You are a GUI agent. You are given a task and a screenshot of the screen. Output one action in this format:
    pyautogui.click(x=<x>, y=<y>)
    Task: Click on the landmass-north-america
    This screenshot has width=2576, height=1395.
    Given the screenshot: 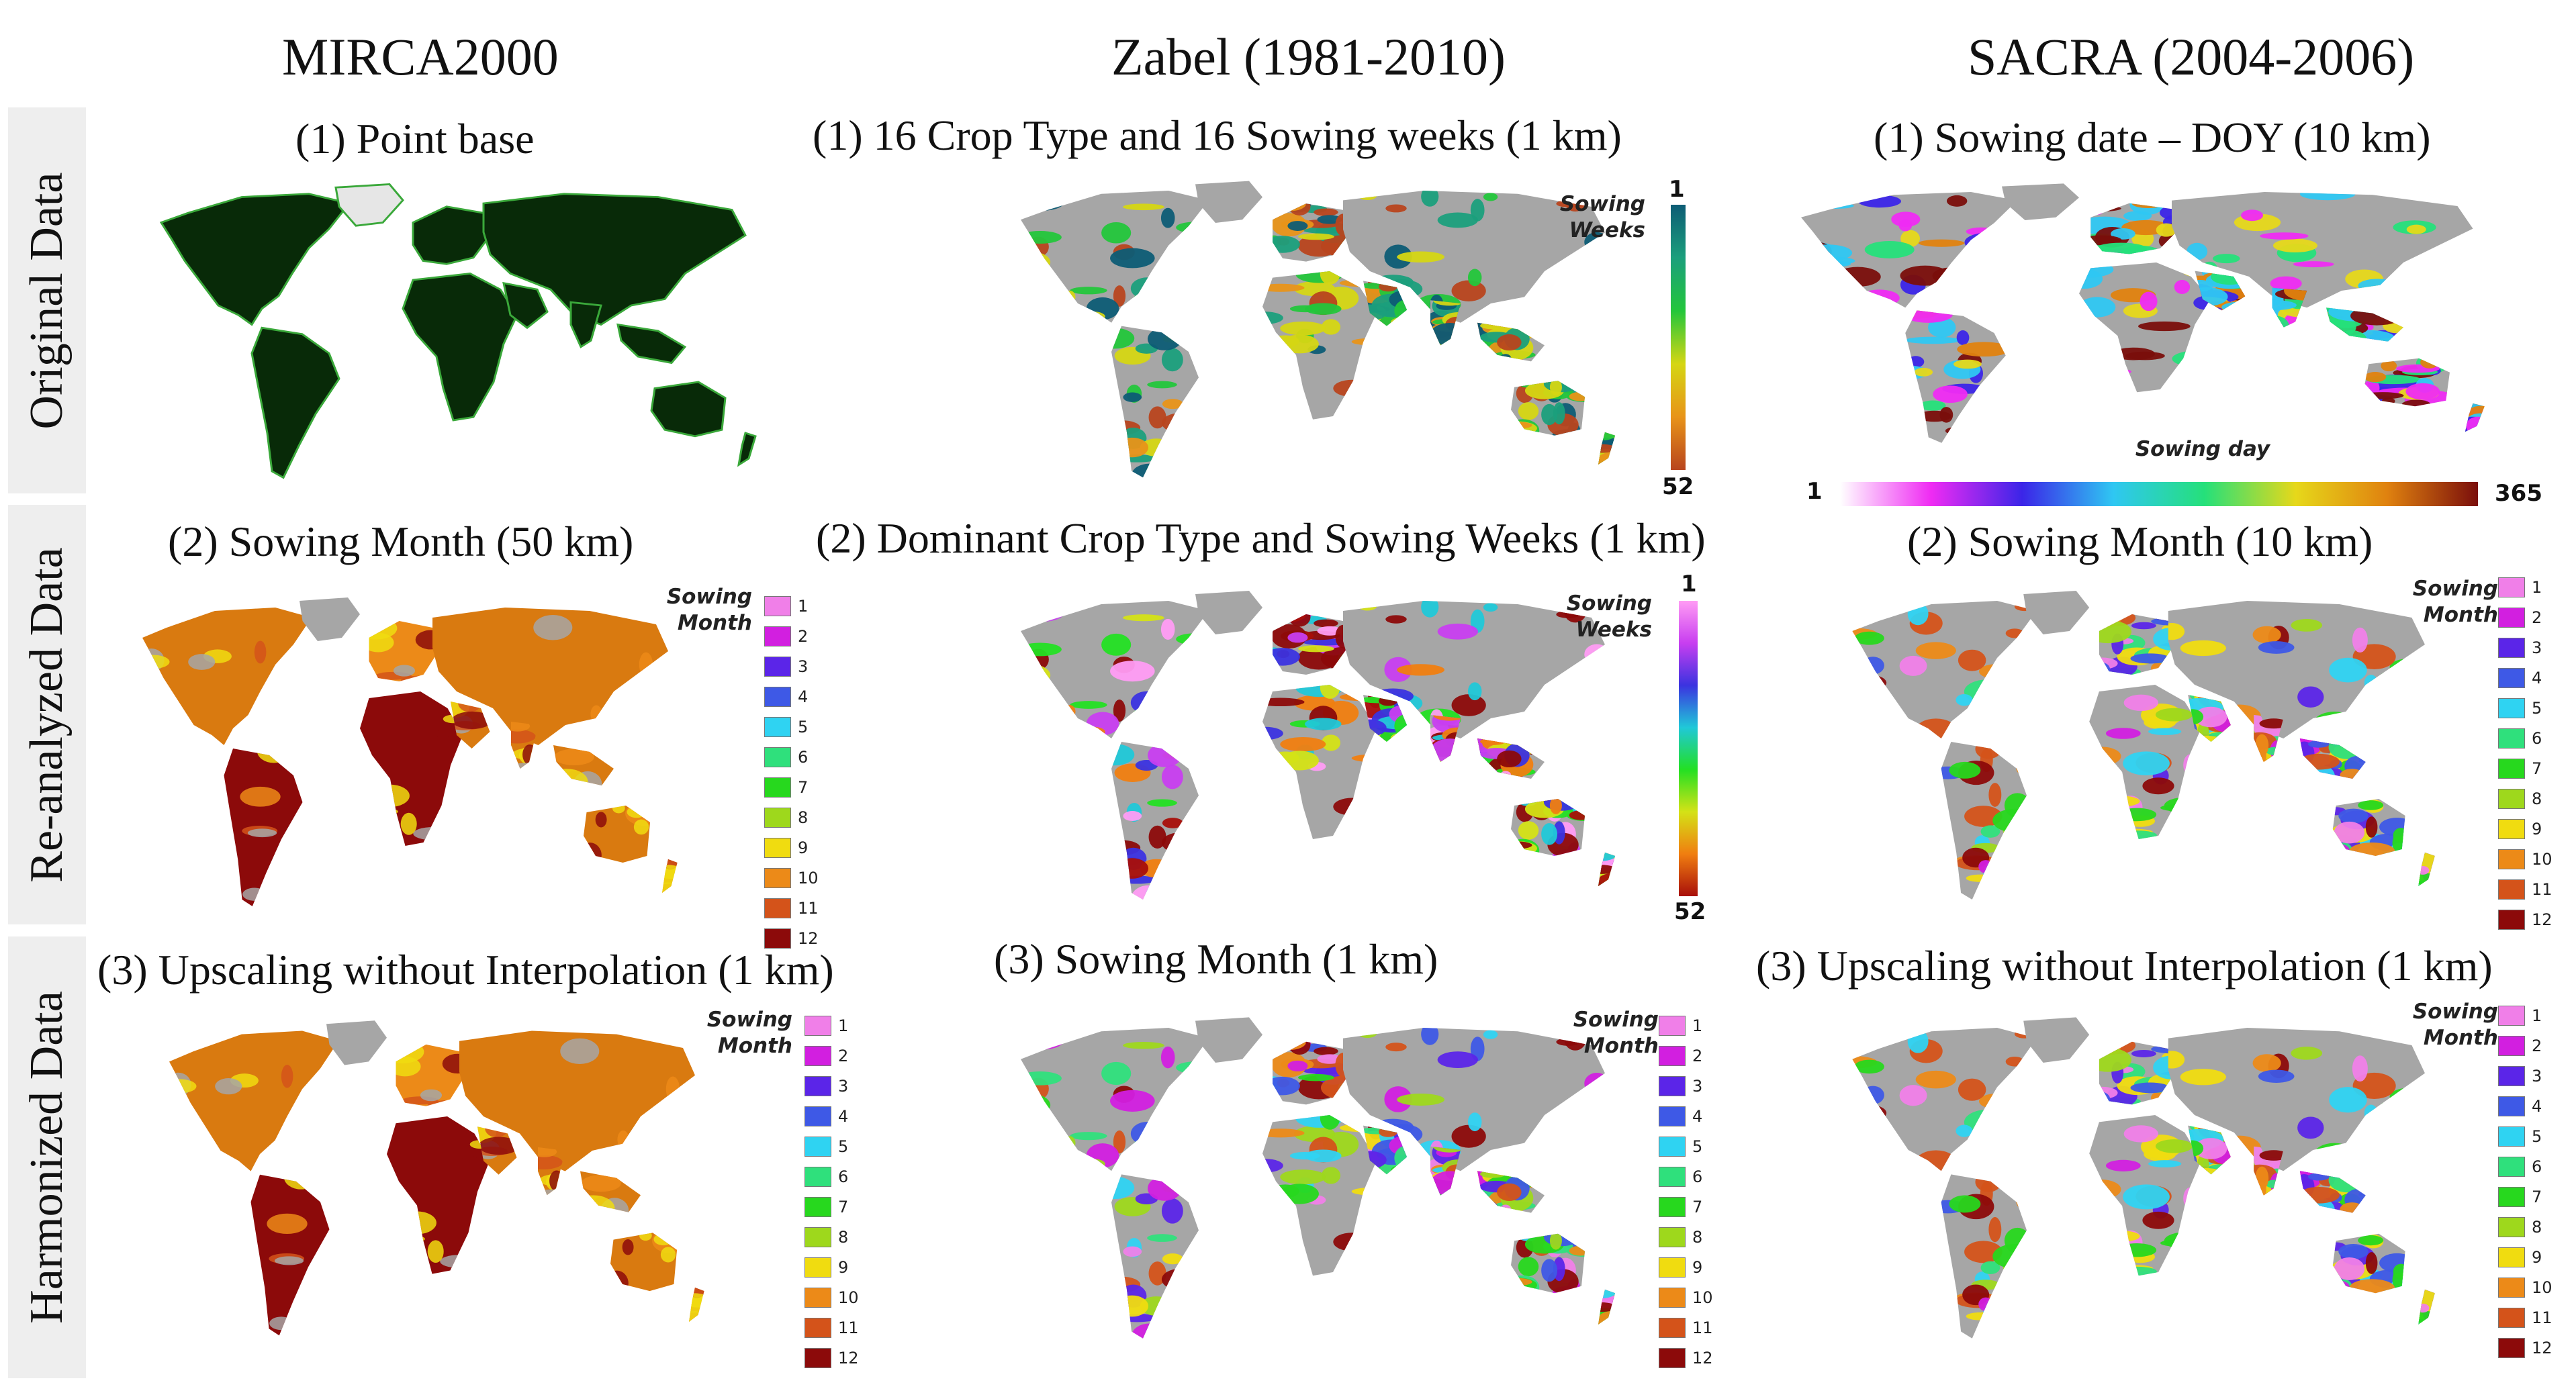 What is the action you would take?
    pyautogui.click(x=227, y=677)
    